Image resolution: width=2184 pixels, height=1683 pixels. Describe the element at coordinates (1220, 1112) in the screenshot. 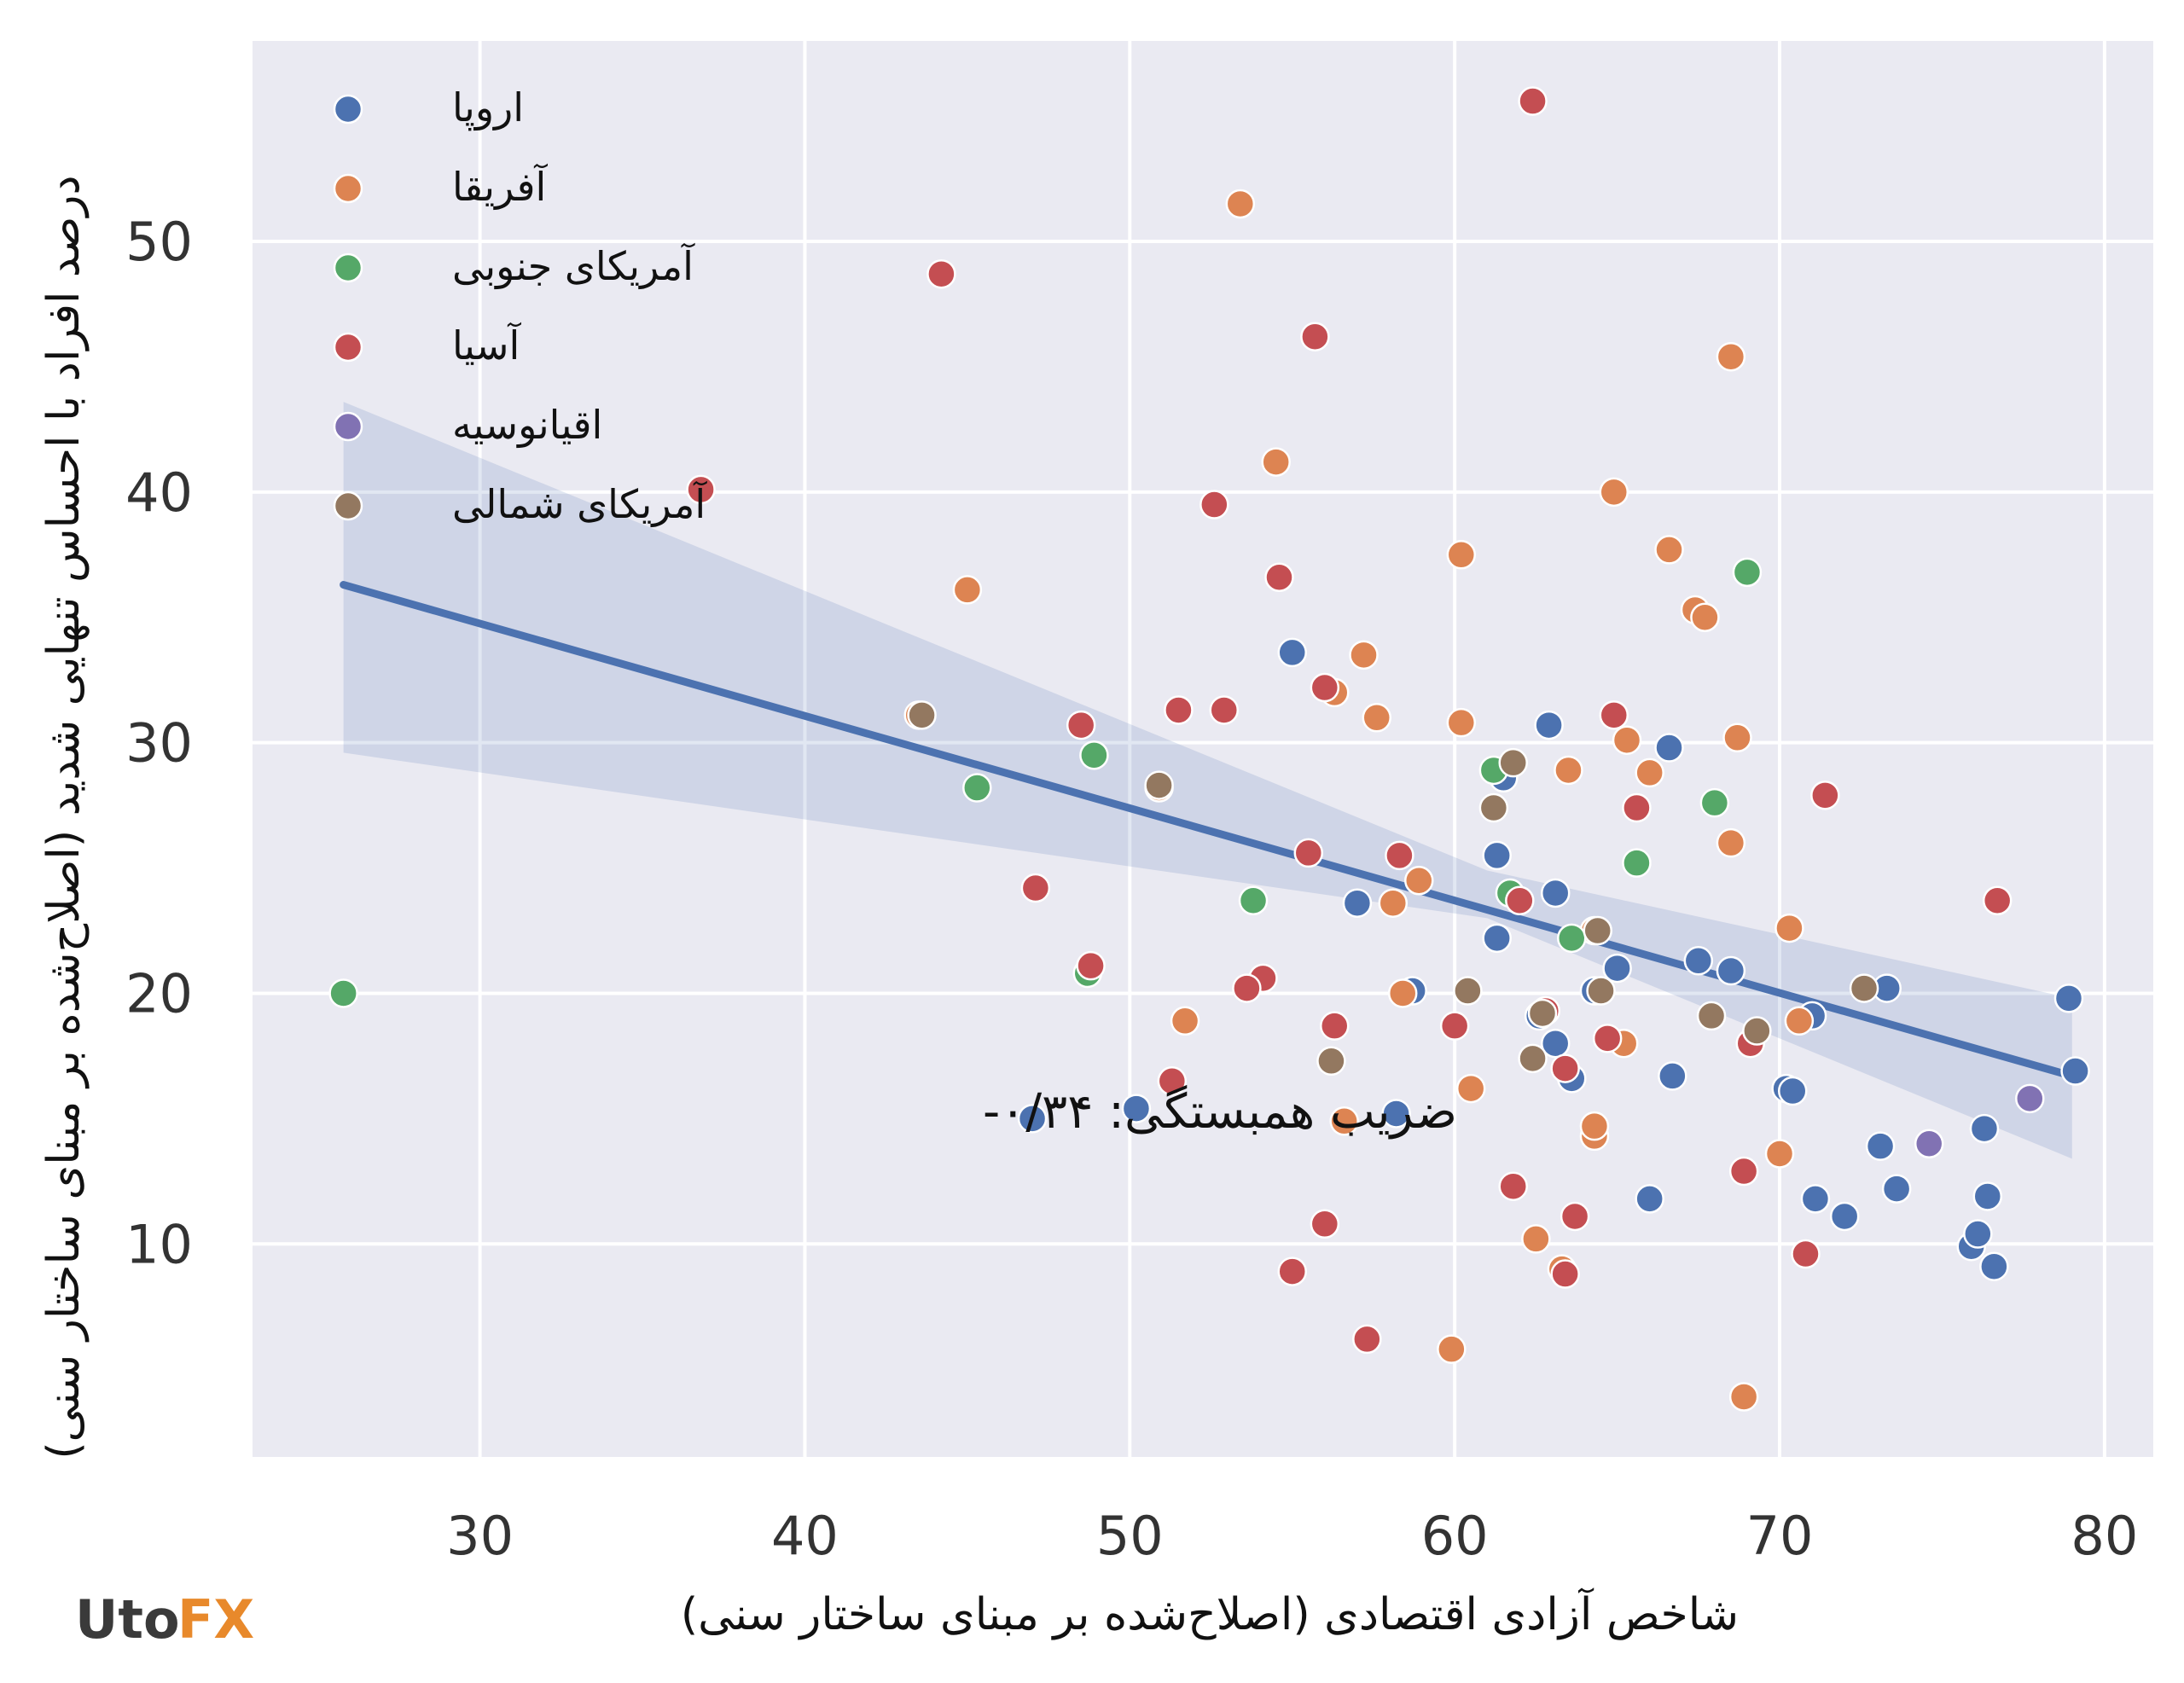

I see `correlation-annotation: ضریب همبستگی: ۰/۳۴-` at that location.